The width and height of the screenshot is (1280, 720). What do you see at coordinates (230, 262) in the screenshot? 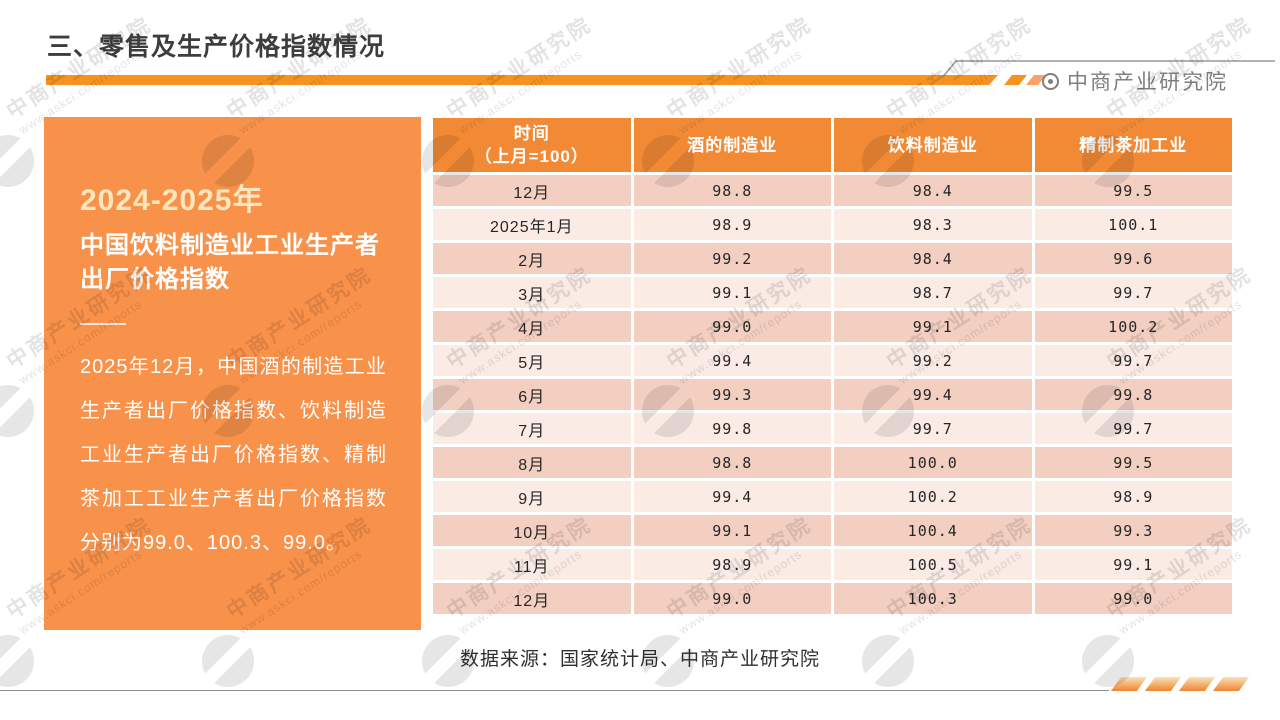
I see `panel-title: 中国饮料制造业工业生产者出厂价格指数` at bounding box center [230, 262].